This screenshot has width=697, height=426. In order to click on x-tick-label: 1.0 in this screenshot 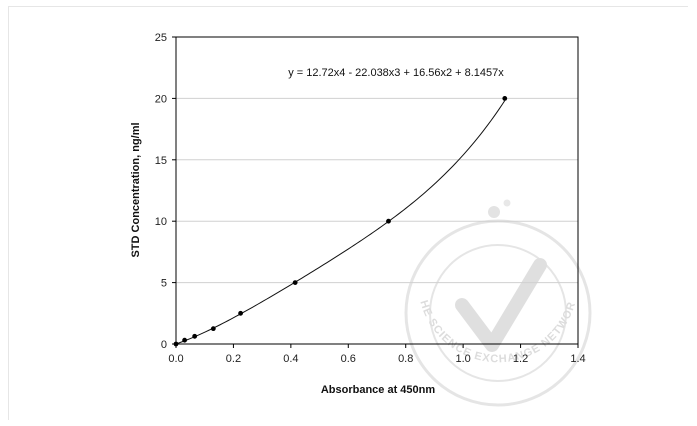, I will do `click(462, 359)`.